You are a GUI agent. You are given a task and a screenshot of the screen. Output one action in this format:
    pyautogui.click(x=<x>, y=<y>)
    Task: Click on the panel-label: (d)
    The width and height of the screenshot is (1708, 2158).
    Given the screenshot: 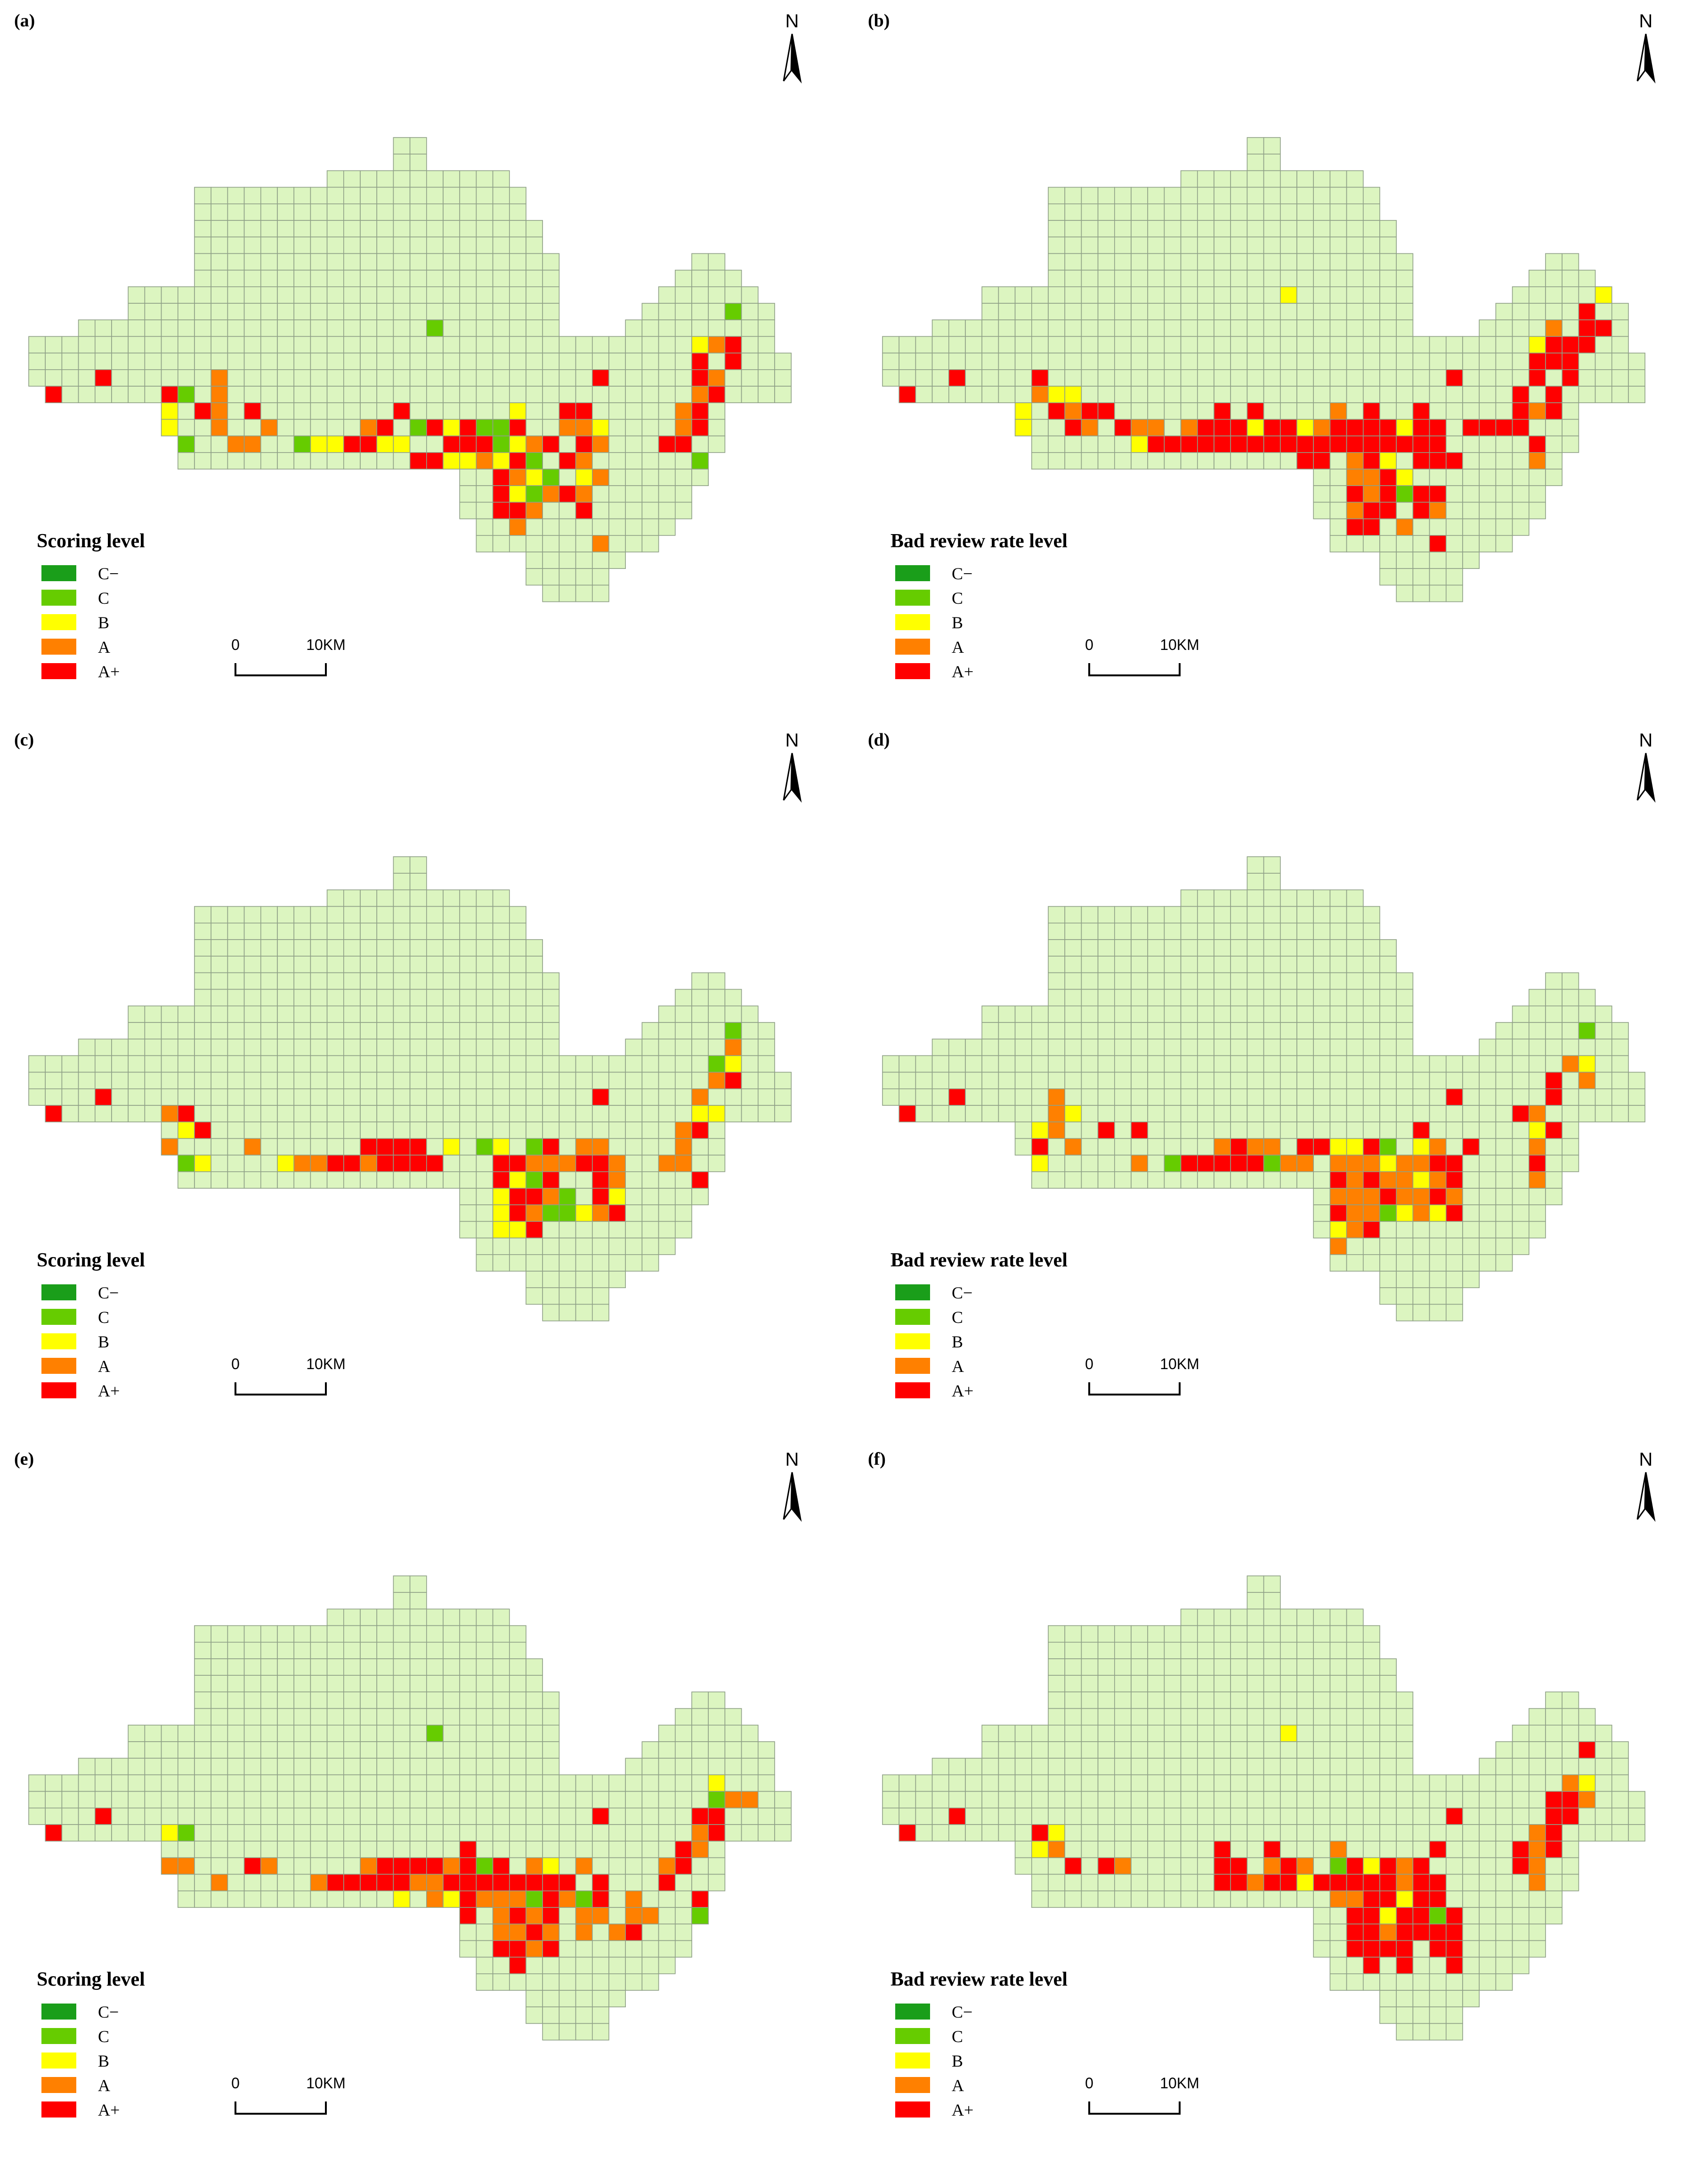 What is the action you would take?
    pyautogui.click(x=879, y=740)
    